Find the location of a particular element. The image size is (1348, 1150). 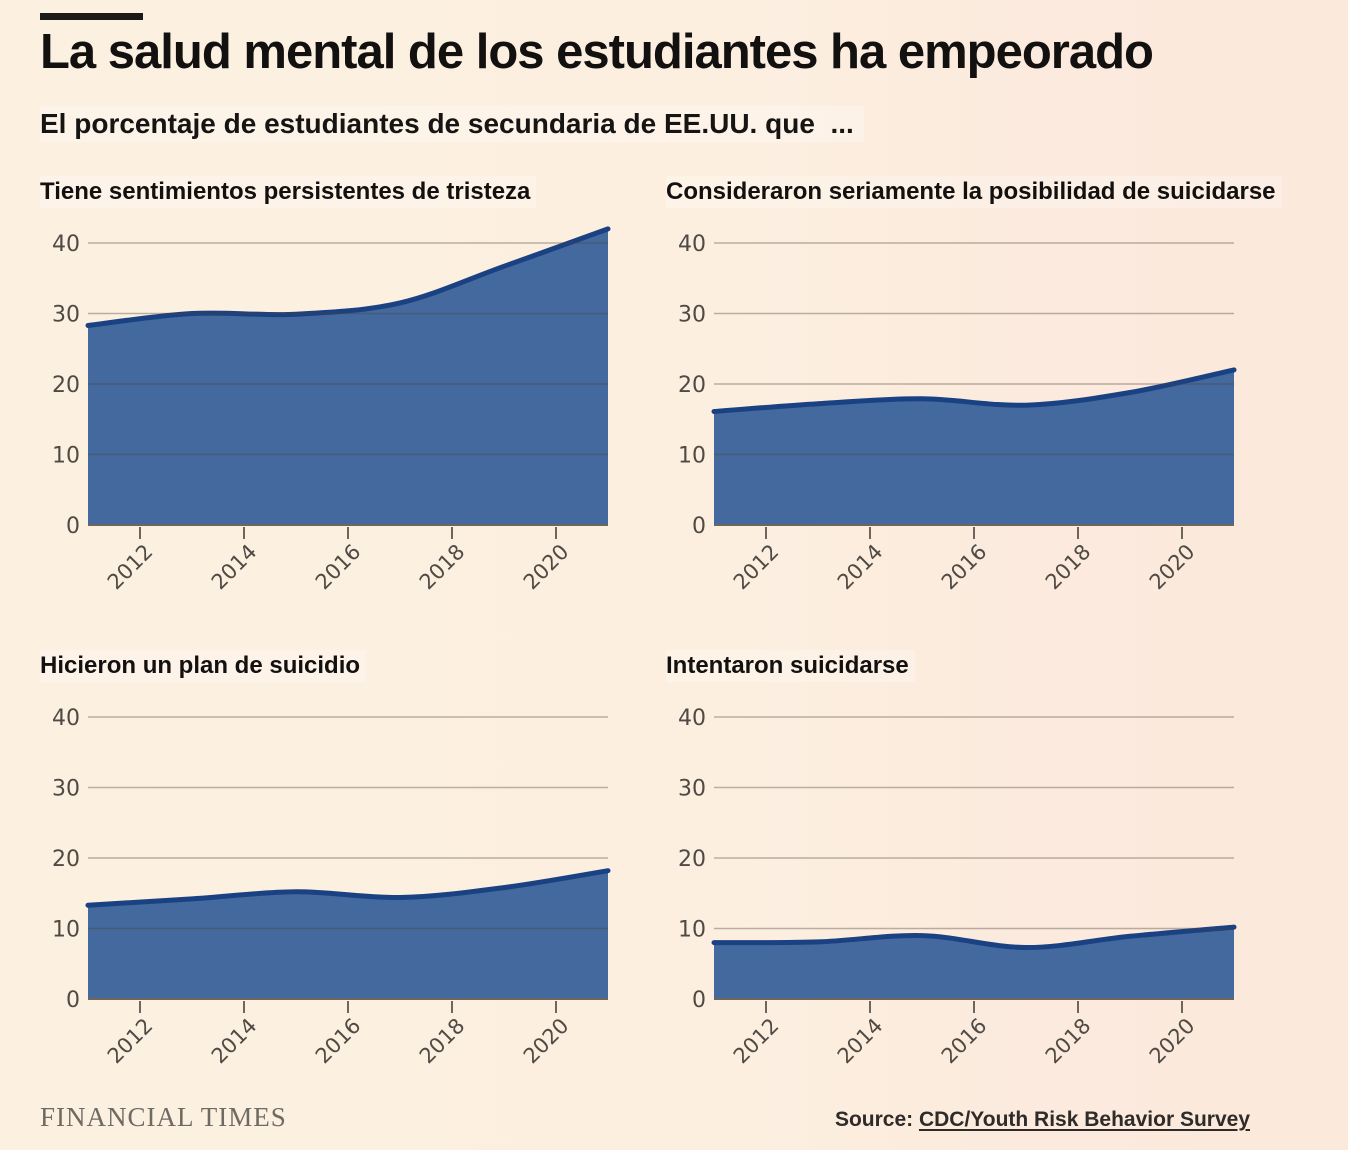

source-prefix: Source: is located at coordinates (876, 1119).